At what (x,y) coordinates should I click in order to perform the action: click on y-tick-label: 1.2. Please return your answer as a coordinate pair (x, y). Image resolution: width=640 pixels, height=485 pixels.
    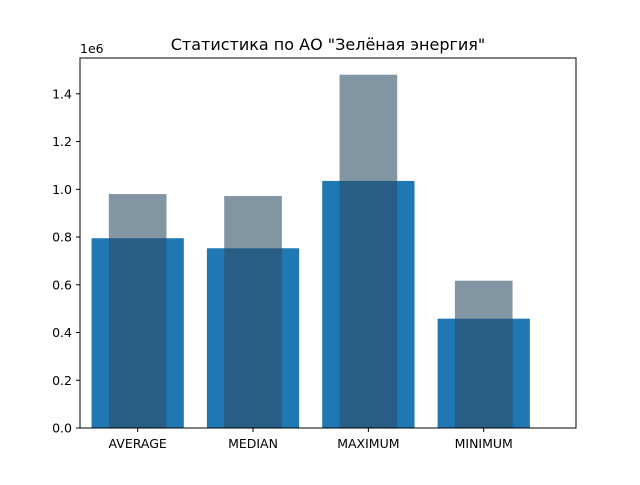
    Looking at the image, I should click on (62, 141).